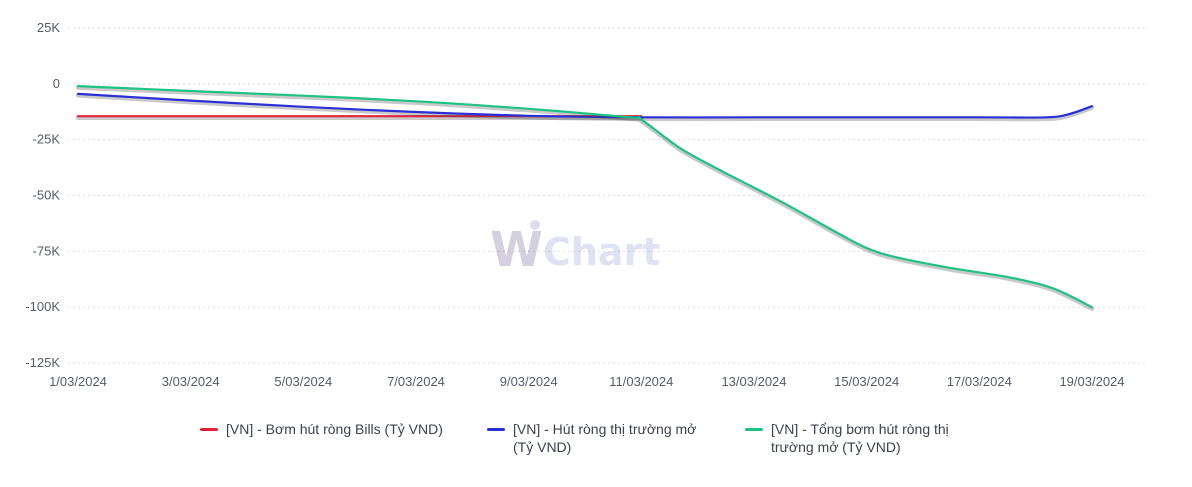  Describe the element at coordinates (604, 438) in the screenshot. I see `legend-label: [VN] - Hút ròng thị trường mở (Tỷ VND)` at that location.